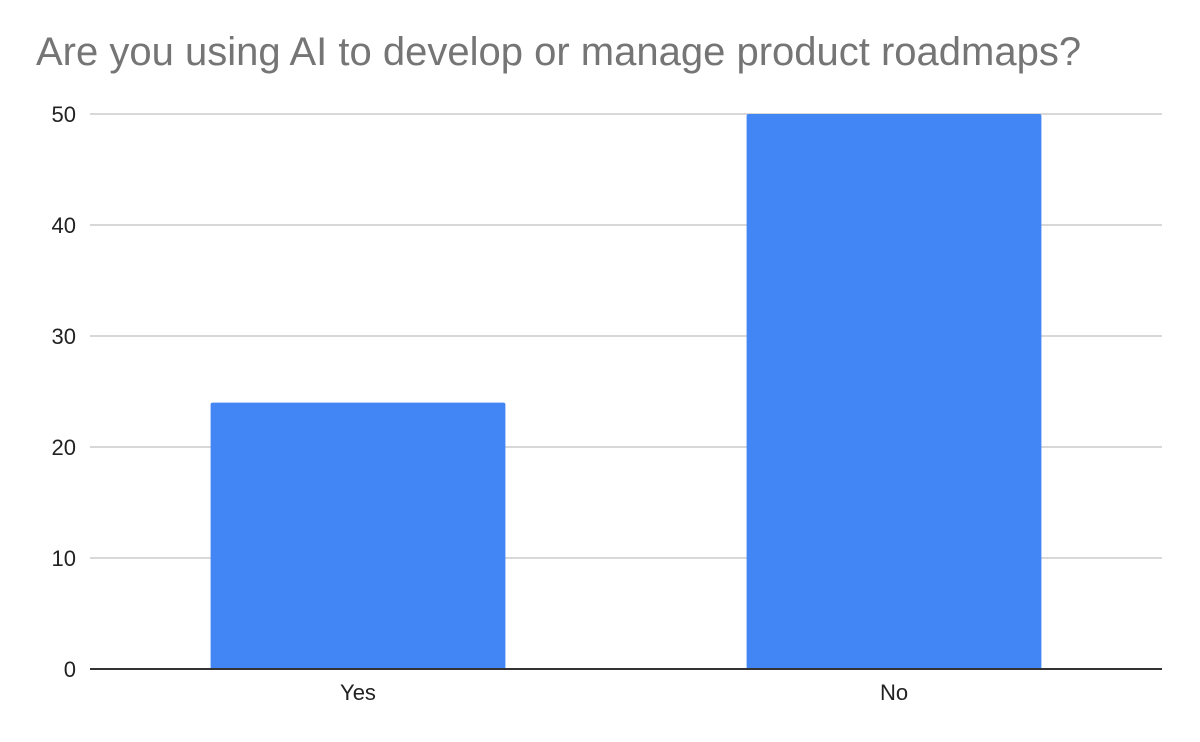 The width and height of the screenshot is (1200, 742). Describe the element at coordinates (70, 669) in the screenshot. I see `y-tick-label: 0` at that location.